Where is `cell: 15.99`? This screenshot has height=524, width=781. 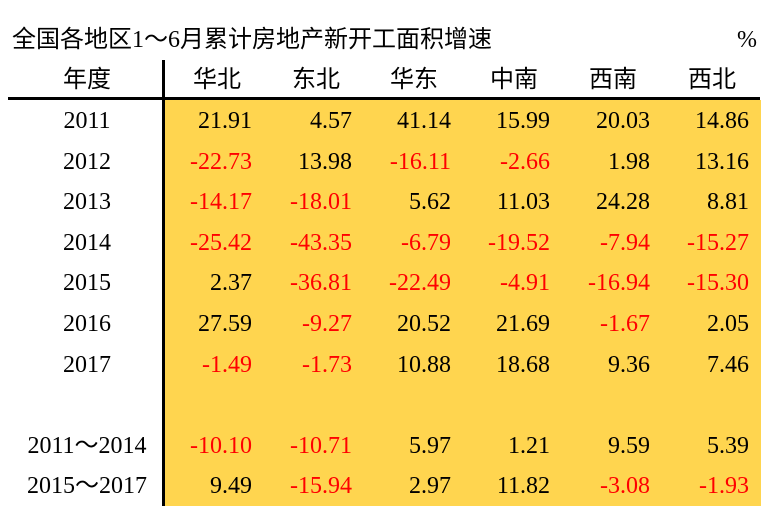 cell: 15.99 is located at coordinates (523, 121).